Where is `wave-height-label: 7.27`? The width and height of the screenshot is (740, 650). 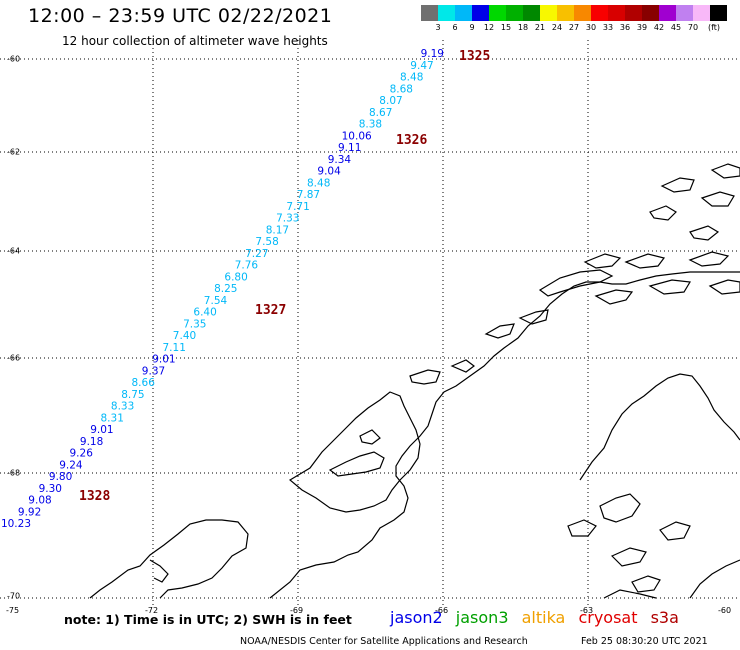 wave-height-label: 7.27 is located at coordinates (256, 254).